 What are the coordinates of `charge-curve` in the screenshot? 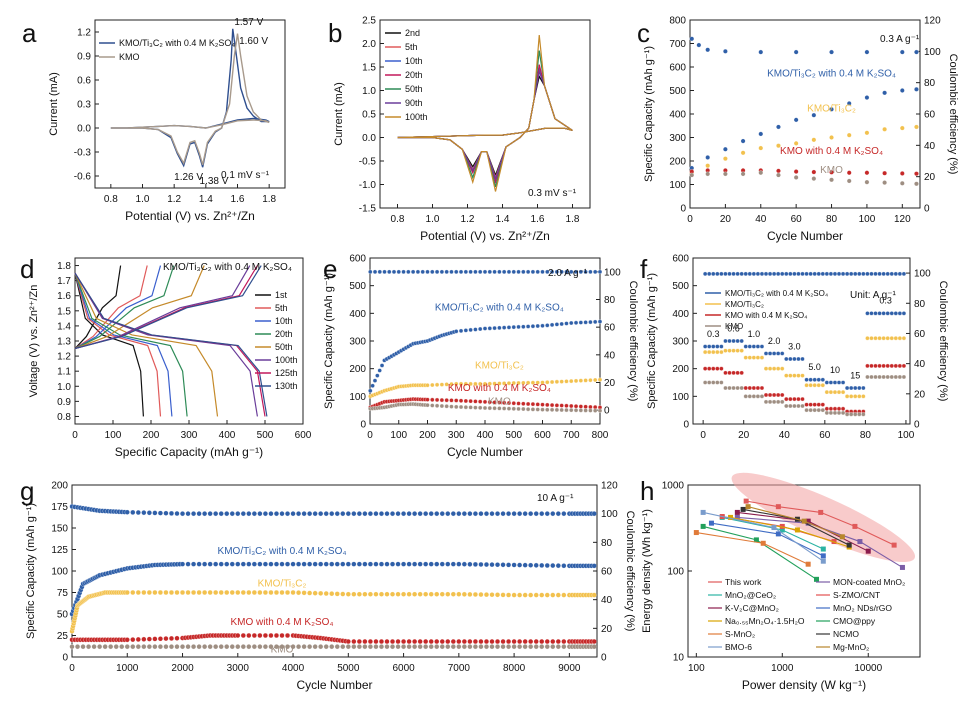 It's located at (124, 307).